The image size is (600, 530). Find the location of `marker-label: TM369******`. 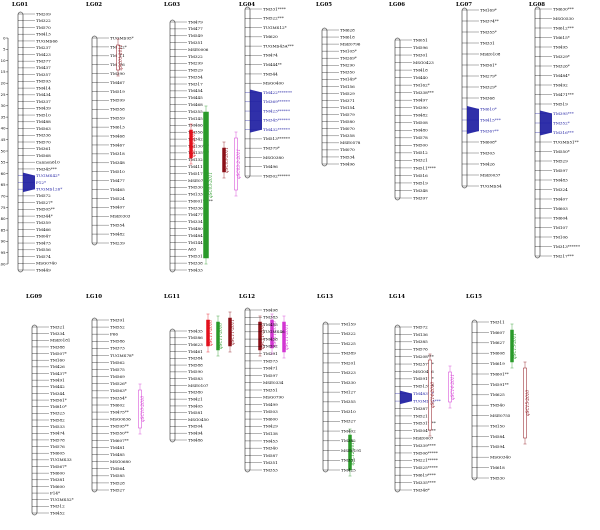

marker-label: TM369****** is located at coordinates (276, 101).